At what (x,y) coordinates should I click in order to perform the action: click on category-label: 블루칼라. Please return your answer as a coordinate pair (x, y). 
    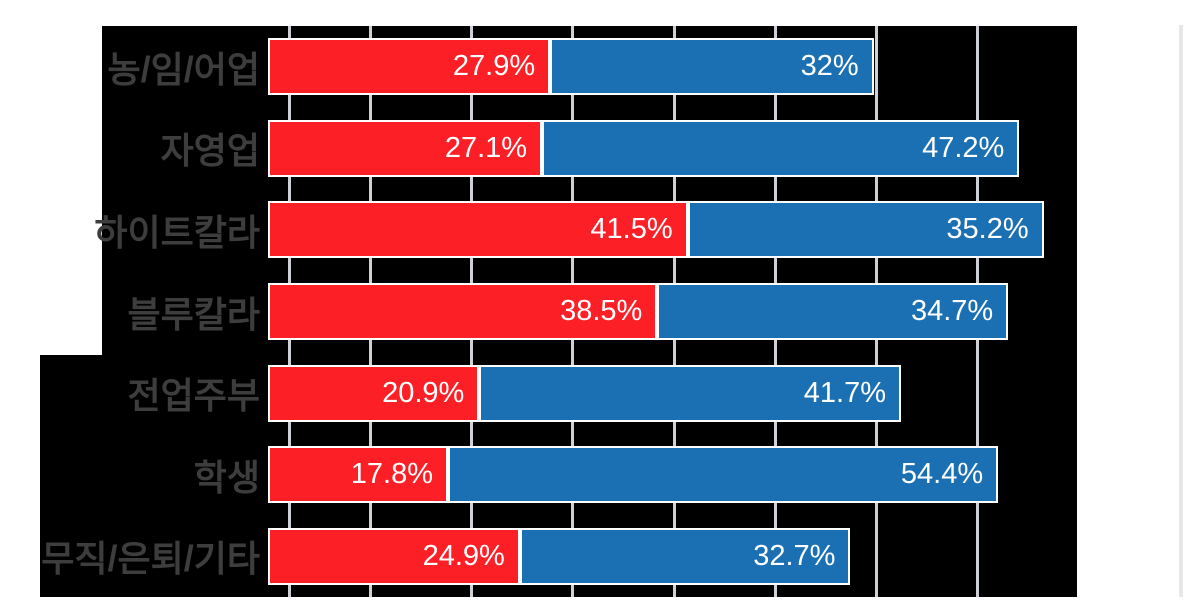
    Looking at the image, I should click on (193, 314).